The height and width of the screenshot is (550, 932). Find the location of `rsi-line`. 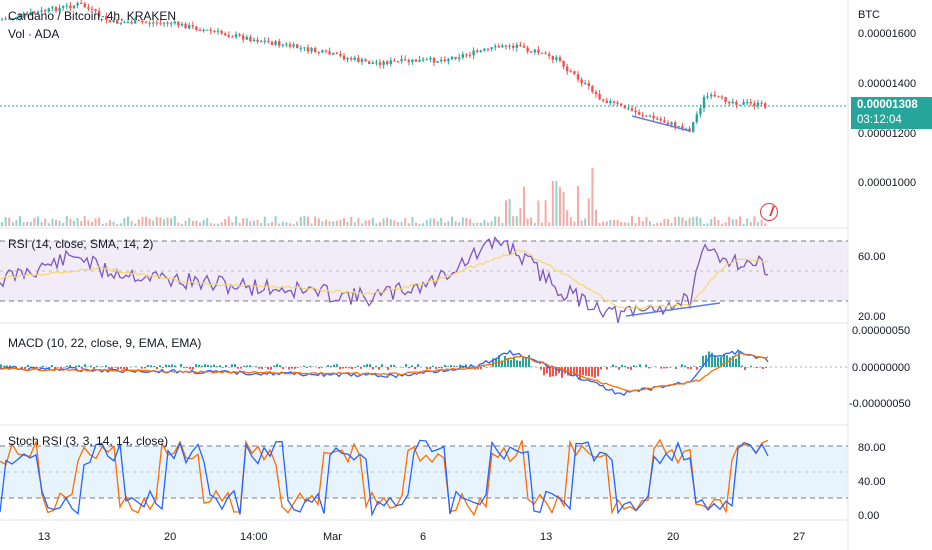

rsi-line is located at coordinates (384, 280).